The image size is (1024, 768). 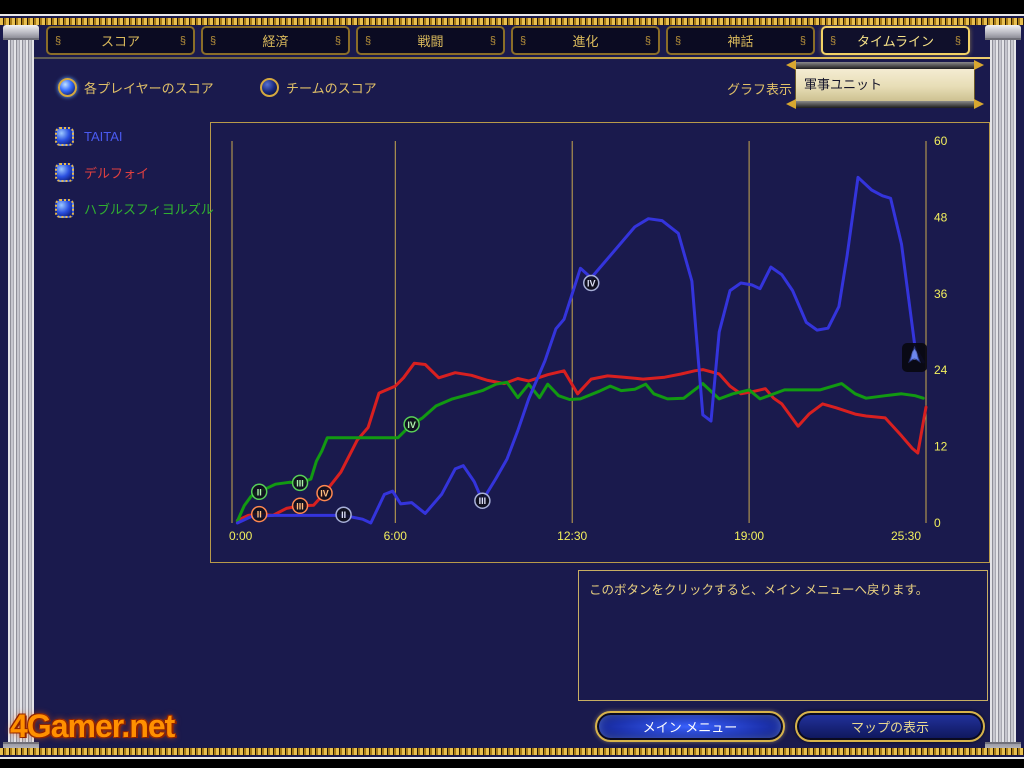 I want to click on radio-label: チームのスコア, so click(x=331, y=88).